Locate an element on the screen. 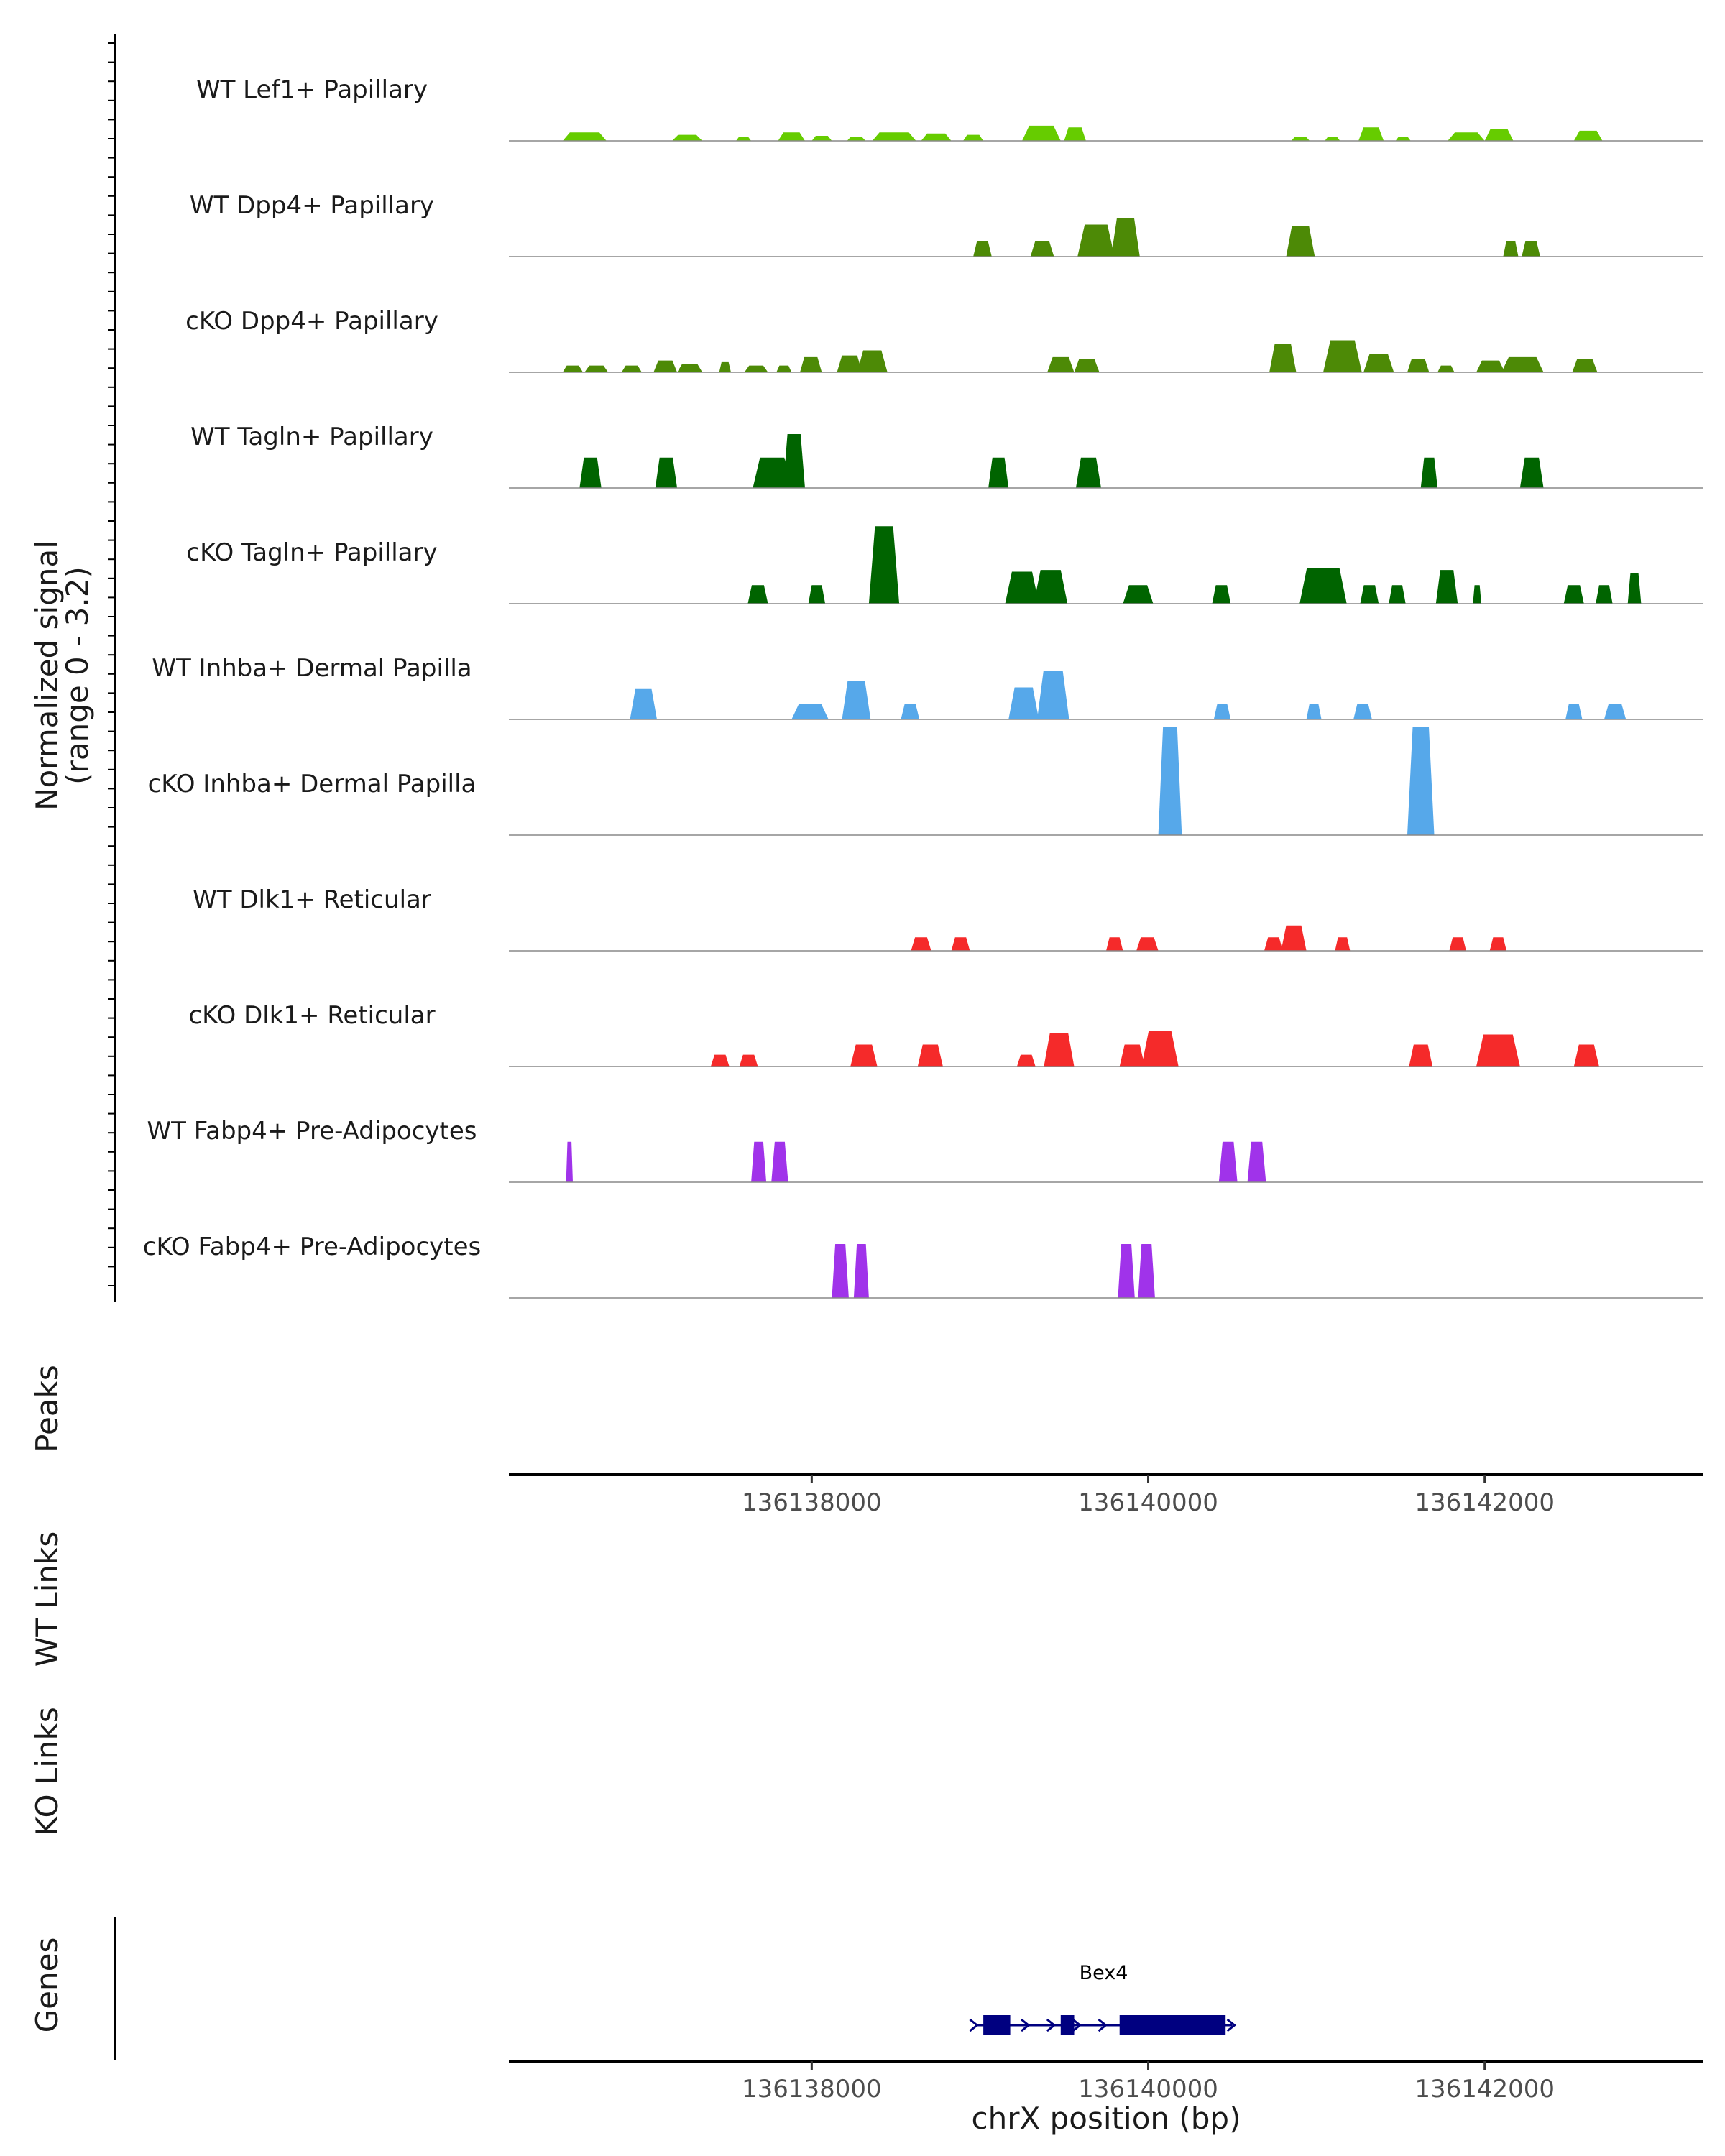 The height and width of the screenshot is (2156, 1725). wt-links-label: WT Links is located at coordinates (47, 1599).